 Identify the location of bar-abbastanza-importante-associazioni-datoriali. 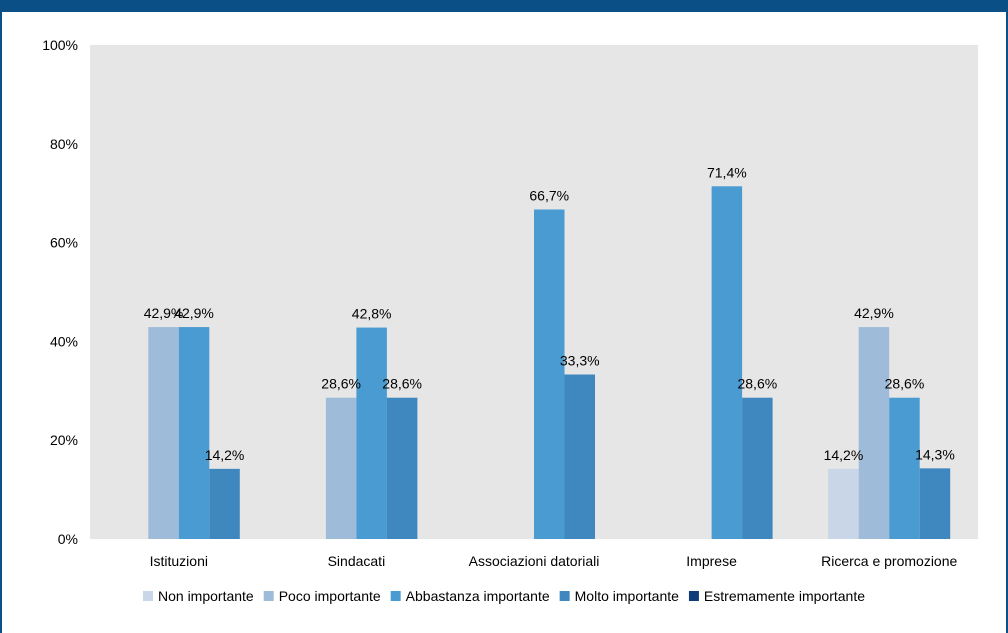
(549, 374).